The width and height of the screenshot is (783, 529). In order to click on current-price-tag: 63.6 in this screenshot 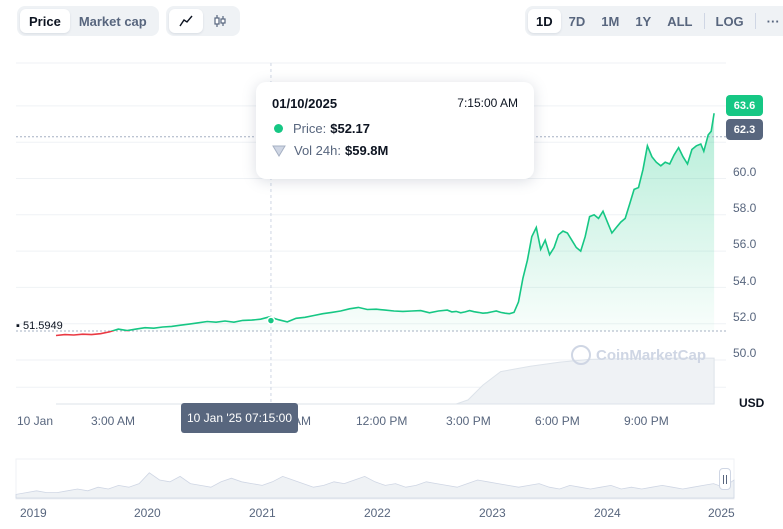, I will do `click(744, 105)`.